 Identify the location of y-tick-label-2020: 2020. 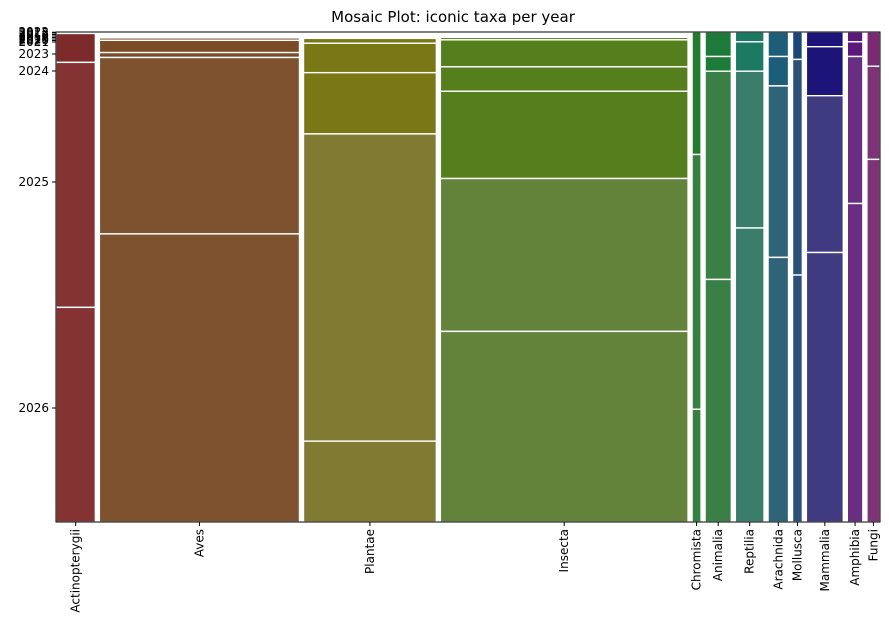
(33, 41).